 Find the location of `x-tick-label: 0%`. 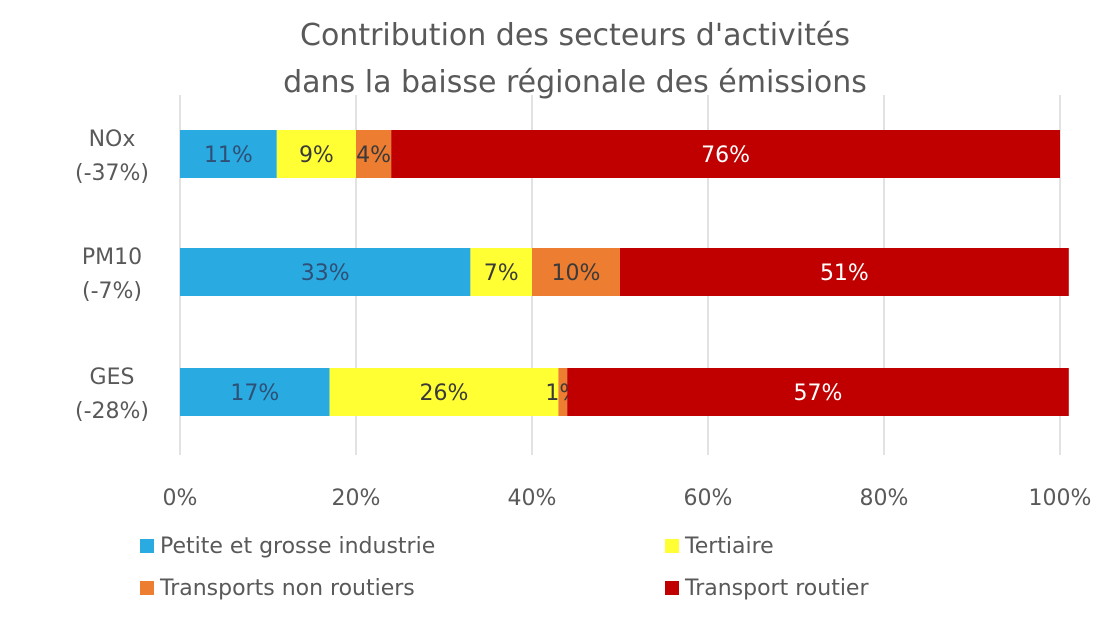

x-tick-label: 0% is located at coordinates (180, 498).